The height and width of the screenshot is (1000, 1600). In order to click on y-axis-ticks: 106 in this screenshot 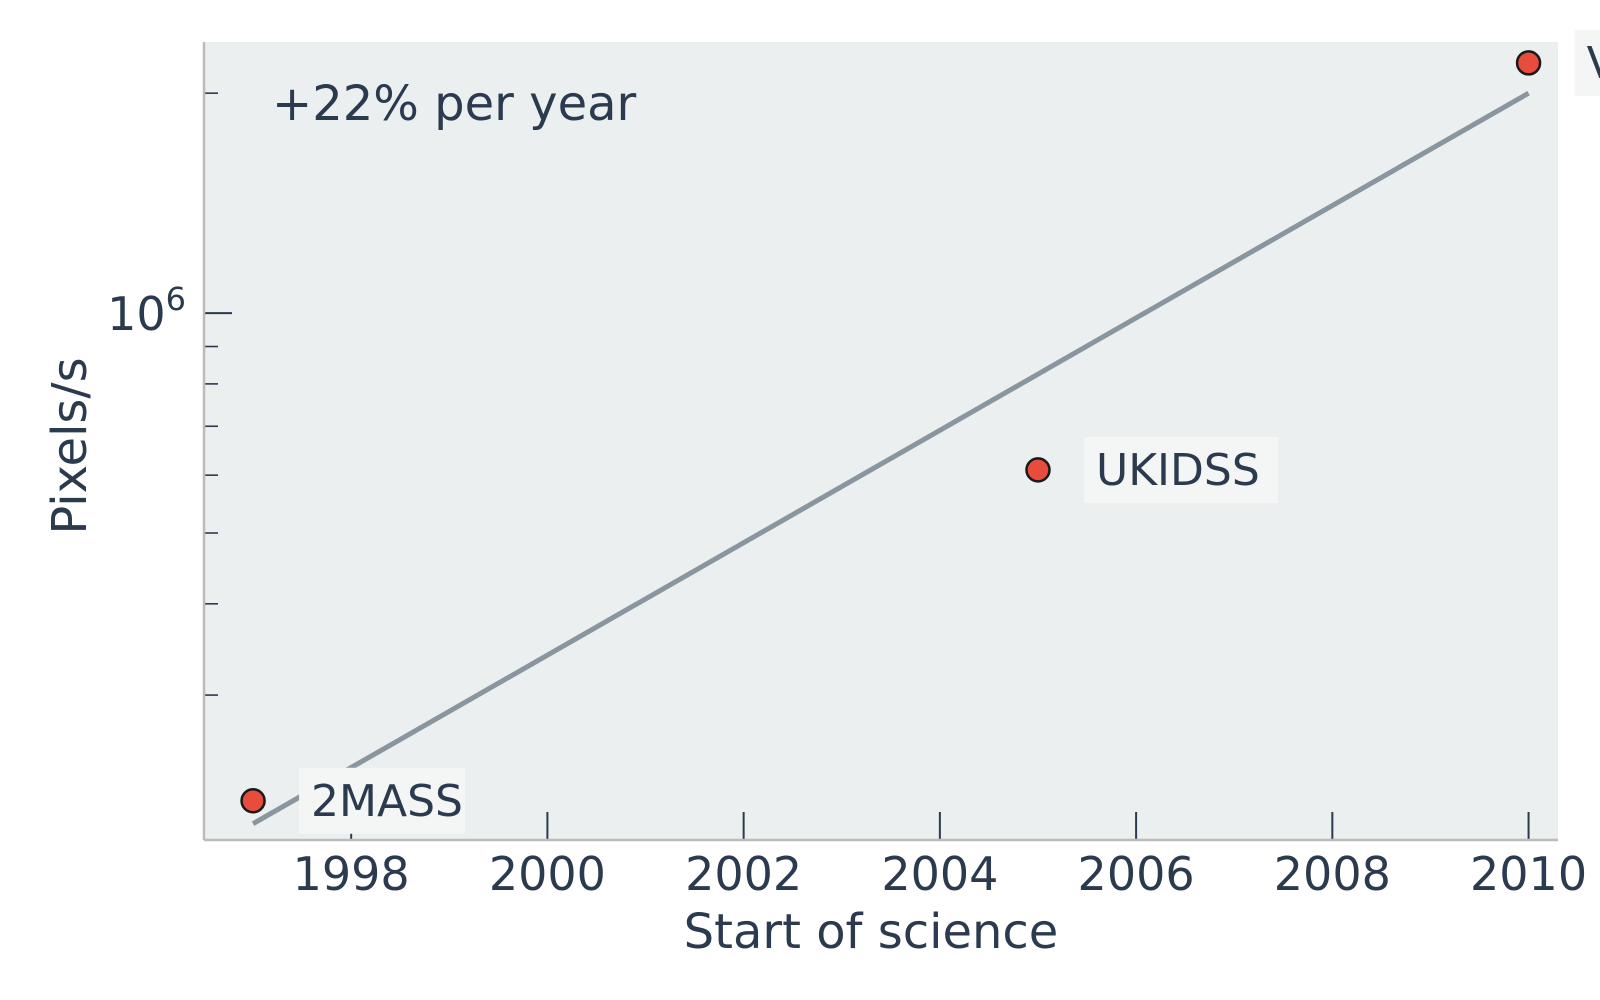, I will do `click(169, 394)`.